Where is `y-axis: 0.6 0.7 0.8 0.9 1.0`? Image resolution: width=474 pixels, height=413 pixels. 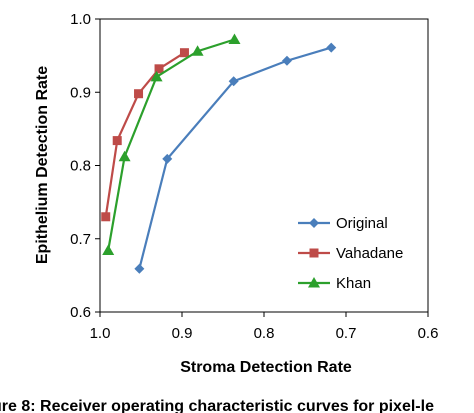 y-axis: 0.6 0.7 0.8 0.9 1.0 is located at coordinates (85, 166).